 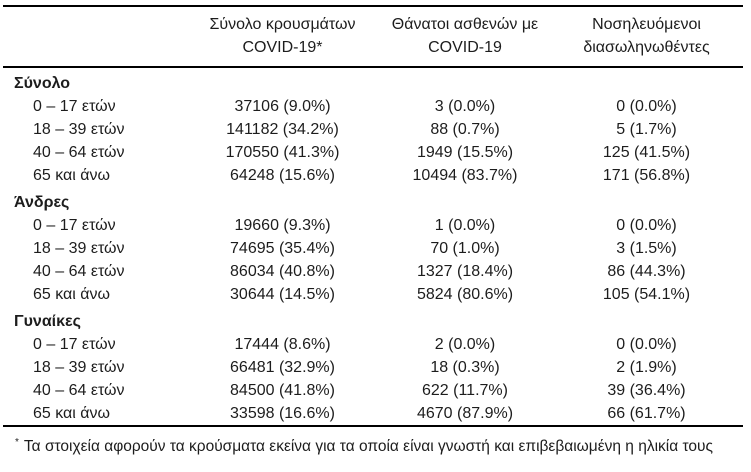 What do you see at coordinates (282, 413) in the screenshot?
I see `cases-value: 33598 (16.6%)` at bounding box center [282, 413].